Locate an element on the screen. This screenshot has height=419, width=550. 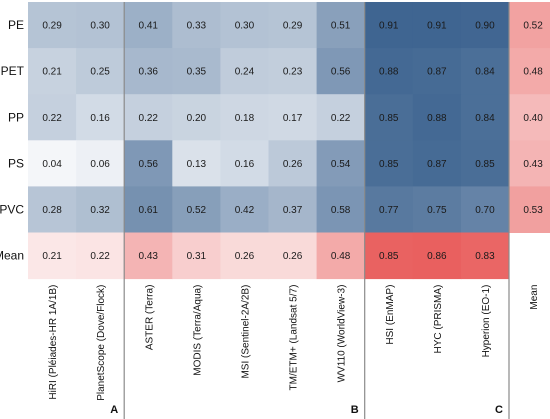
cell-value-label: 0.58 is located at coordinates (341, 210).